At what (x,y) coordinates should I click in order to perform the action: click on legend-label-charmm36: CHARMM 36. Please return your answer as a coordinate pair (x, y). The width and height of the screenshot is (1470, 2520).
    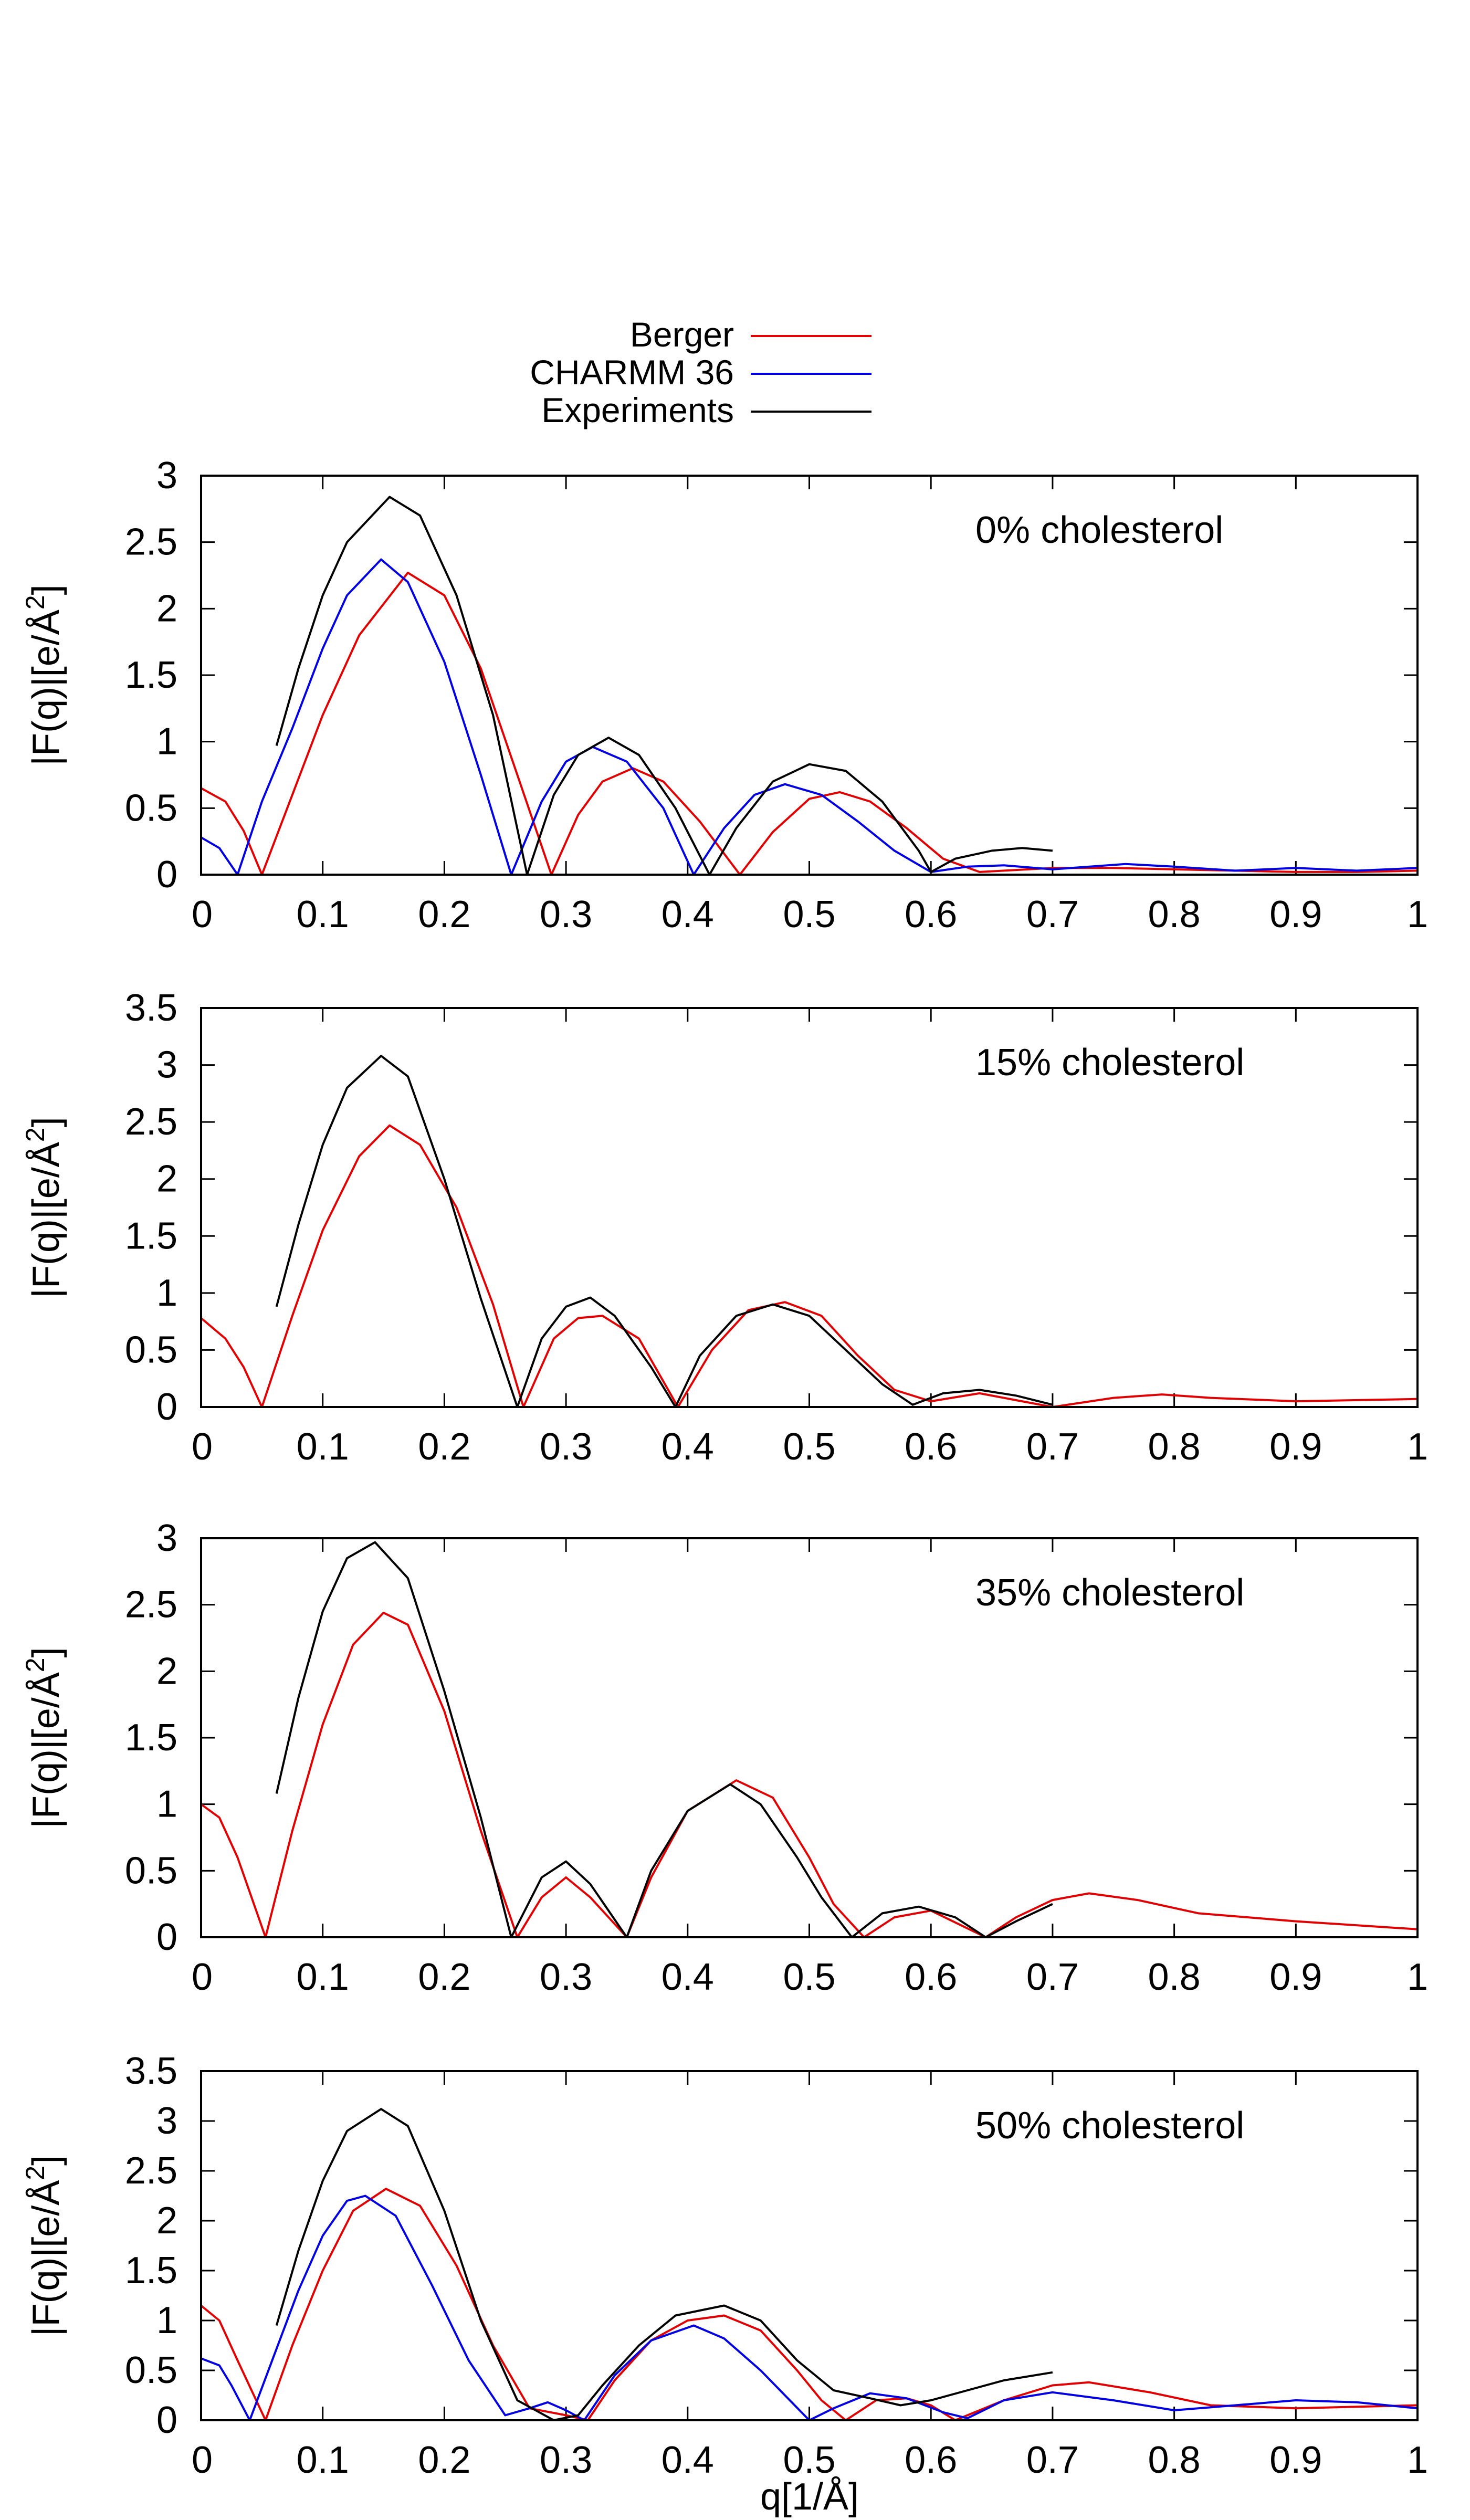
    Looking at the image, I should click on (632, 372).